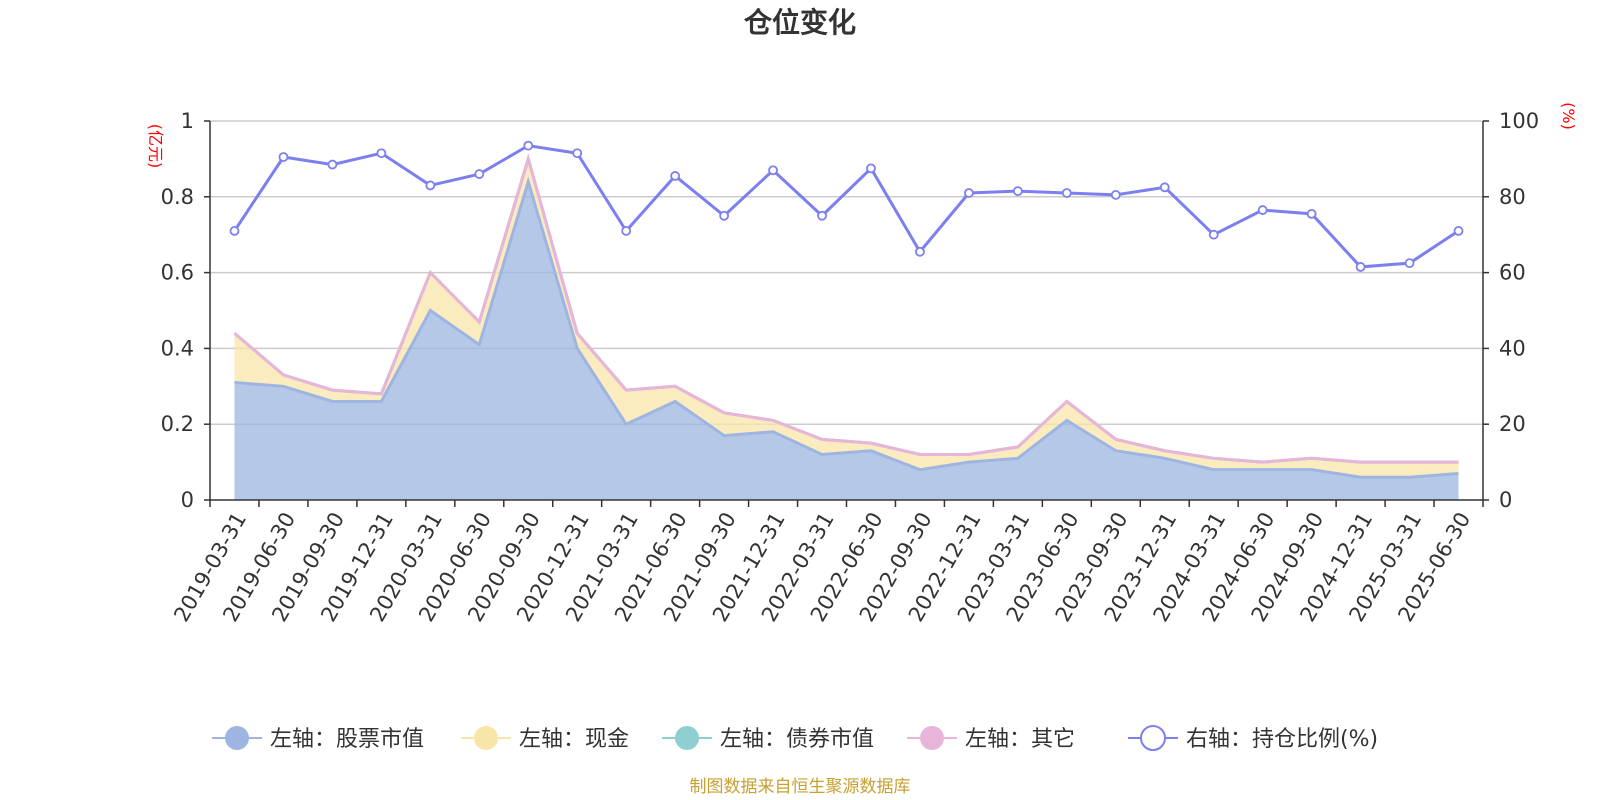 The height and width of the screenshot is (800, 1600). What do you see at coordinates (347, 739) in the screenshot?
I see `legend-label: 左轴：股票市值` at bounding box center [347, 739].